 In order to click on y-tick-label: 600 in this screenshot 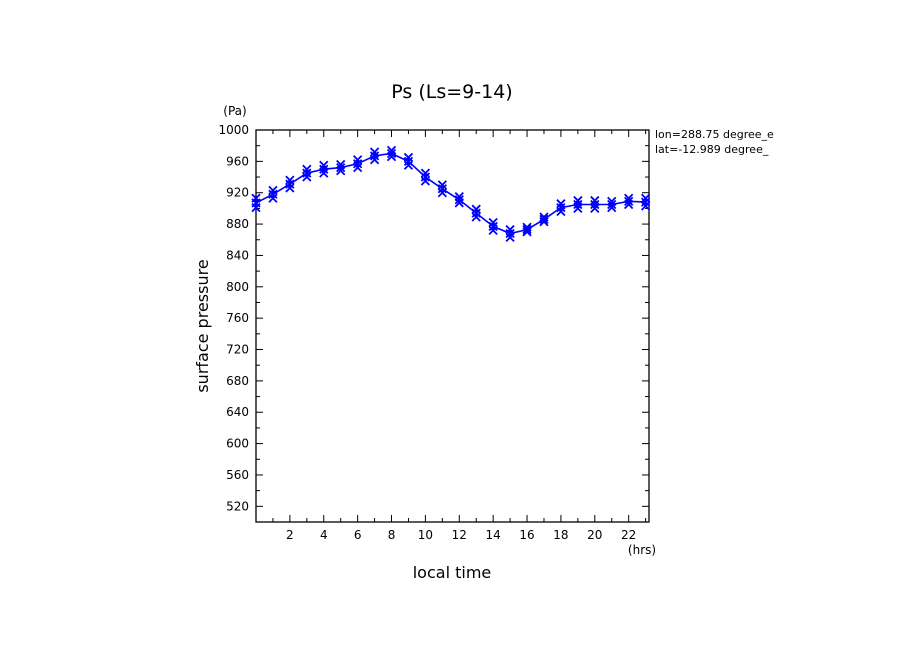, I will do `click(237, 444)`.